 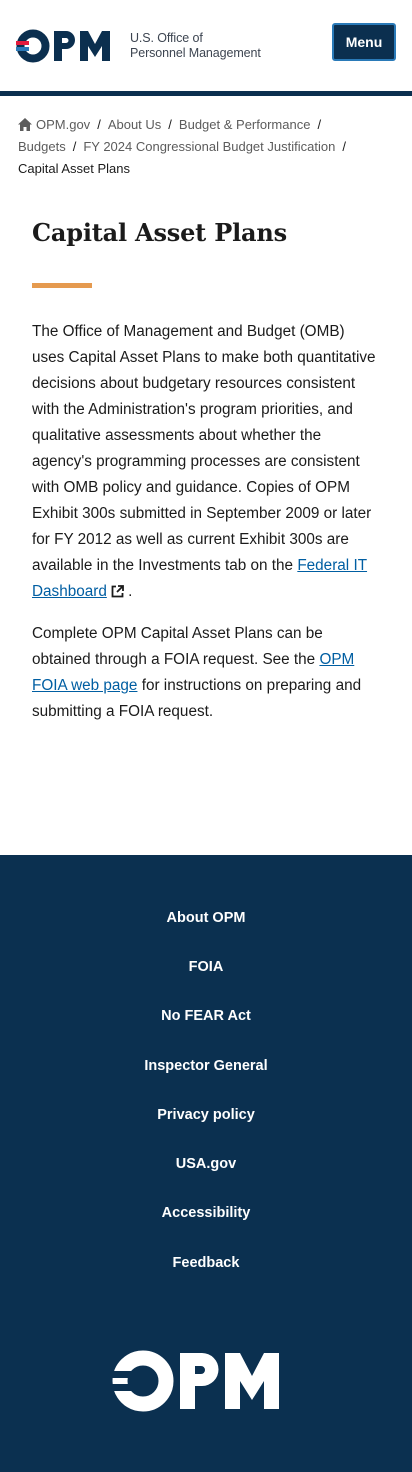 What do you see at coordinates (195, 1381) in the screenshot?
I see `footer-opm-logo-icon` at bounding box center [195, 1381].